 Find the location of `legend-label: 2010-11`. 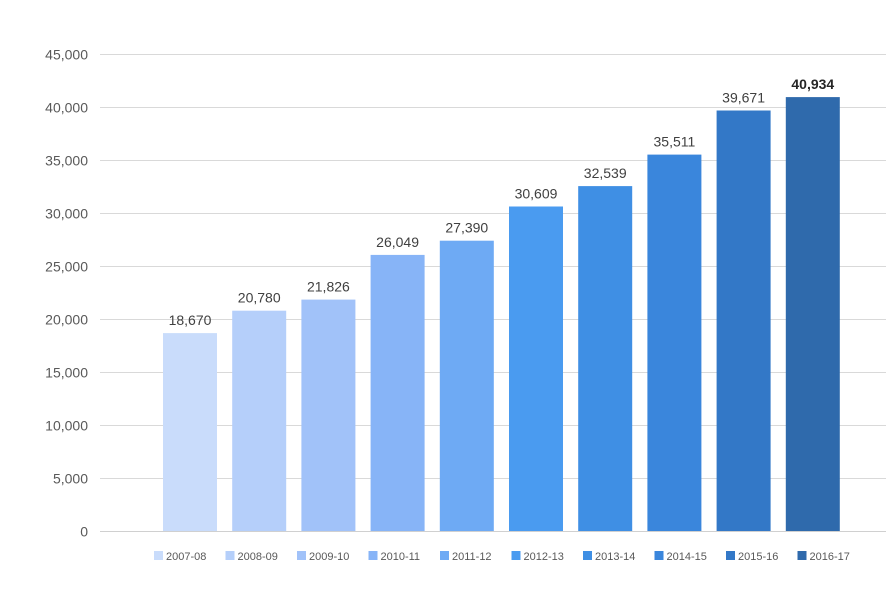

legend-label: 2010-11 is located at coordinates (401, 557).